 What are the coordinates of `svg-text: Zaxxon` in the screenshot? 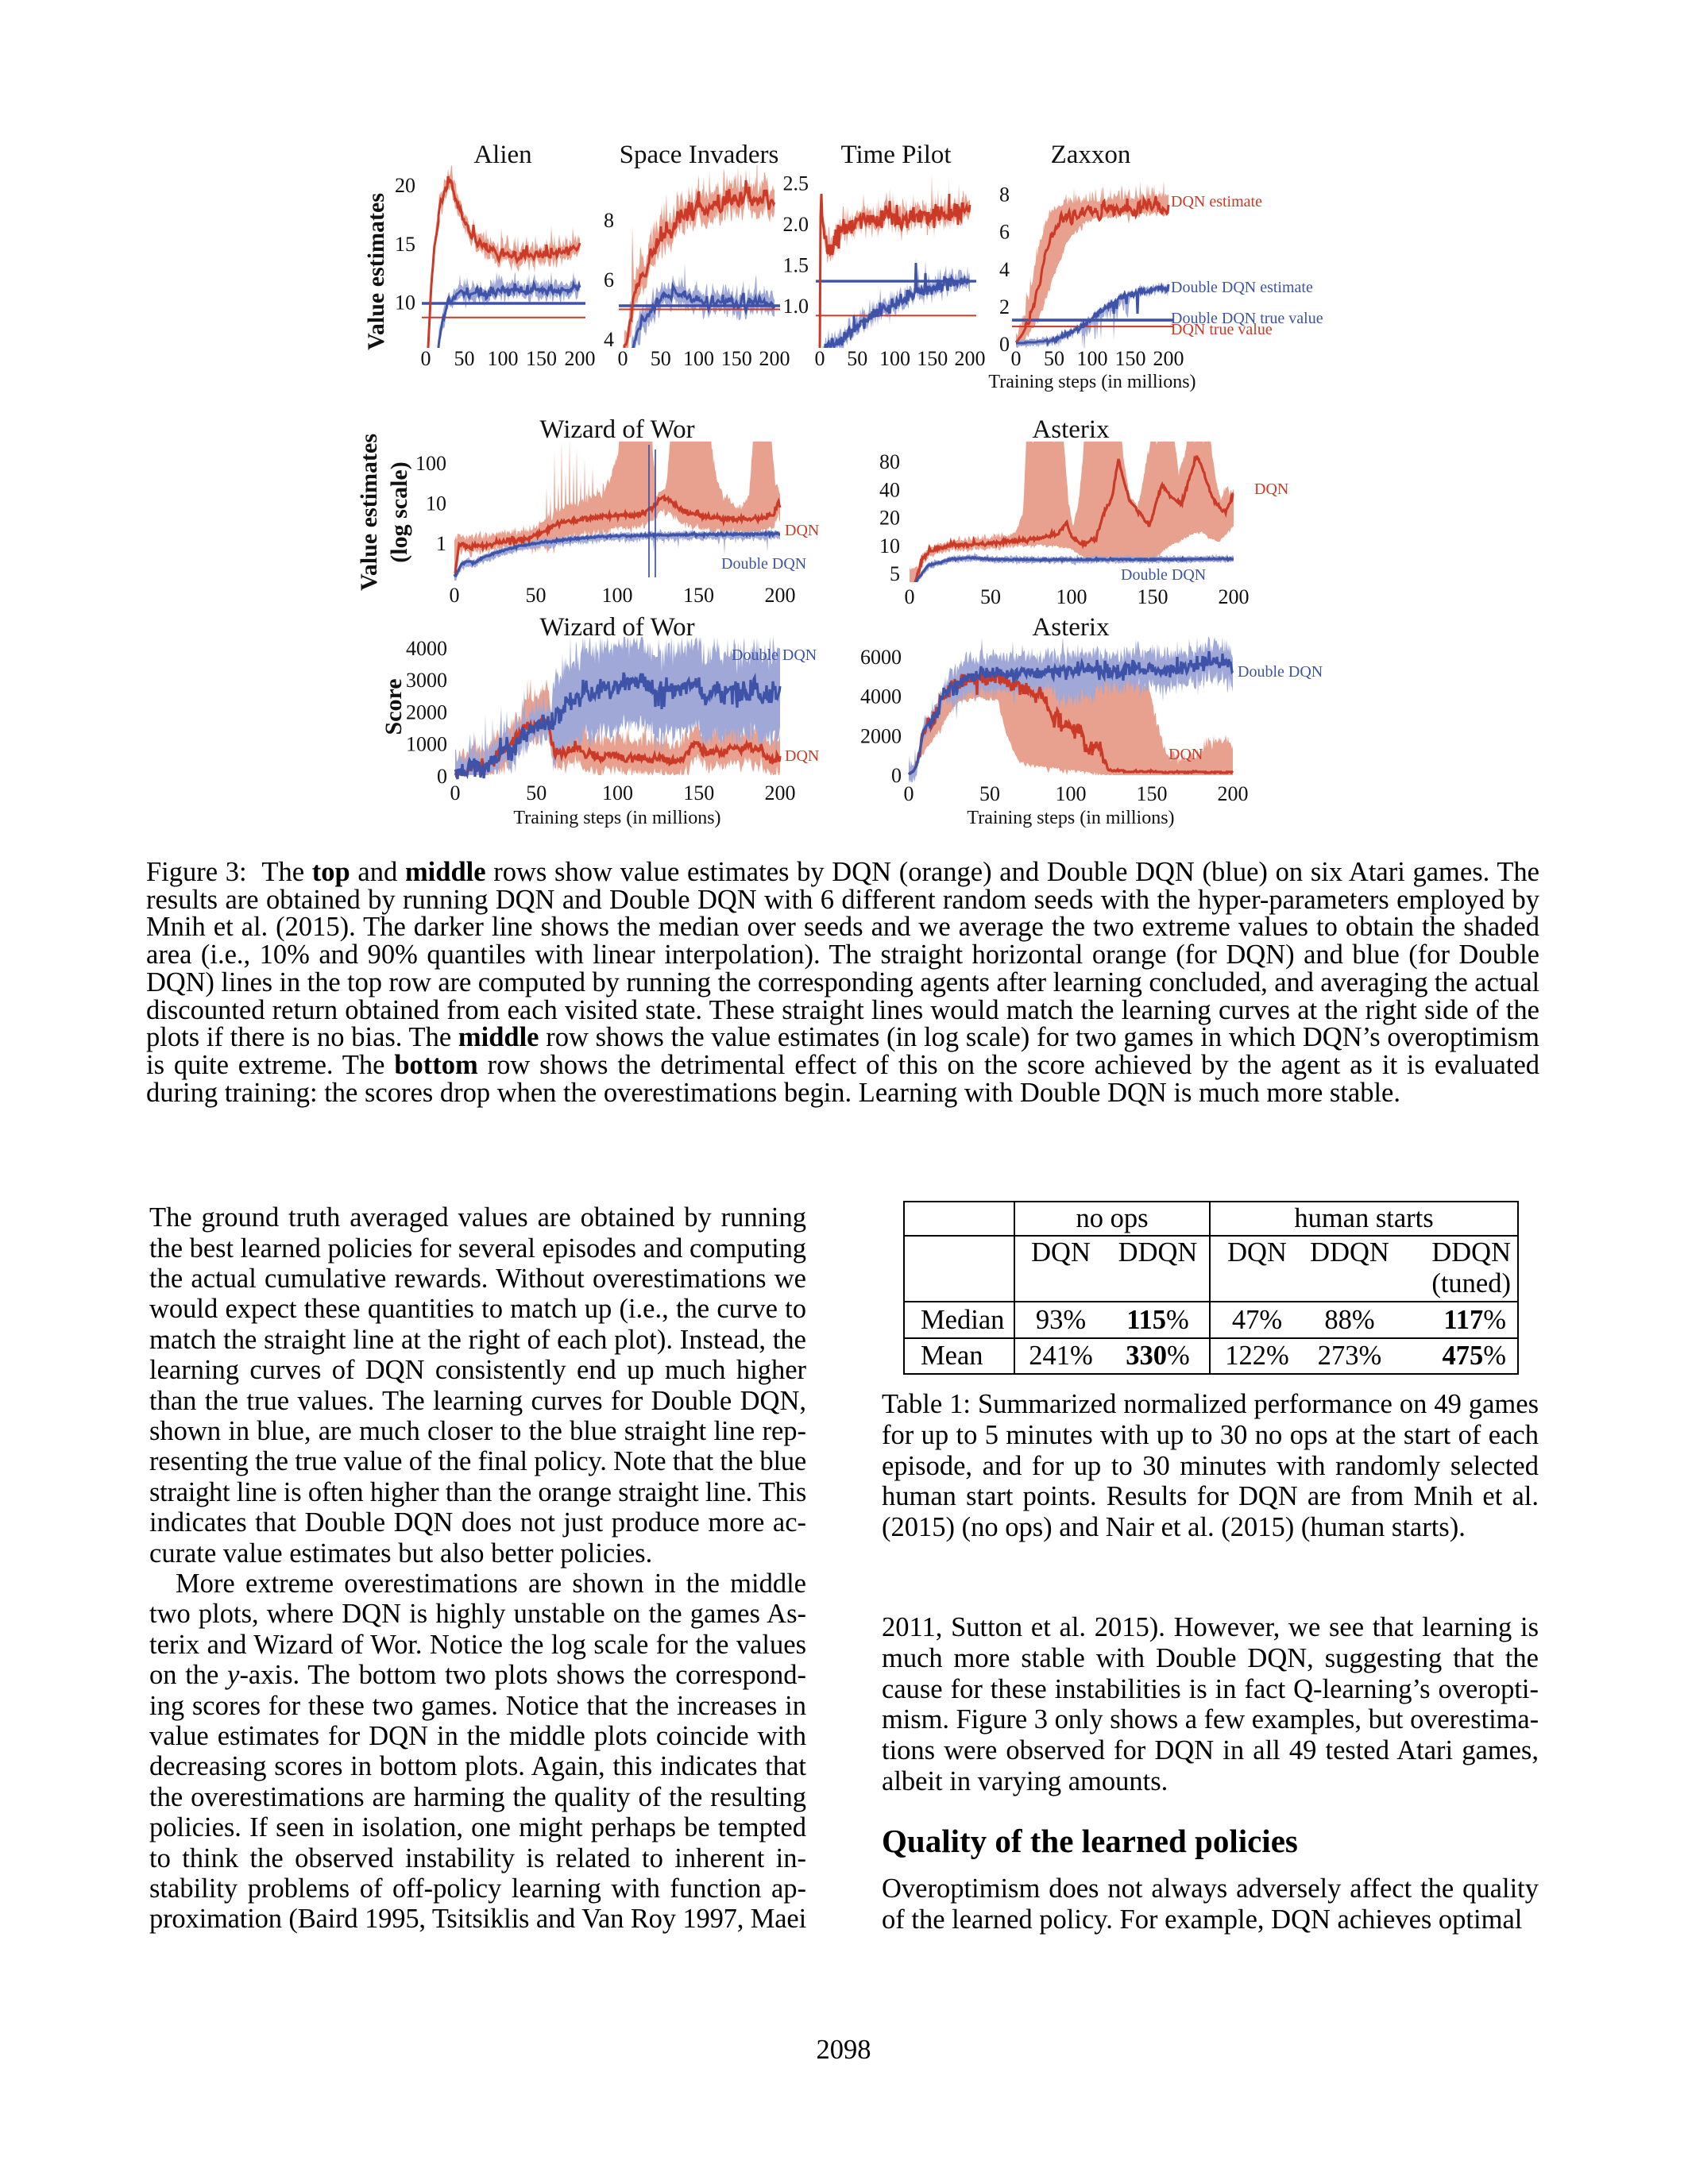 It's located at (1091, 155).